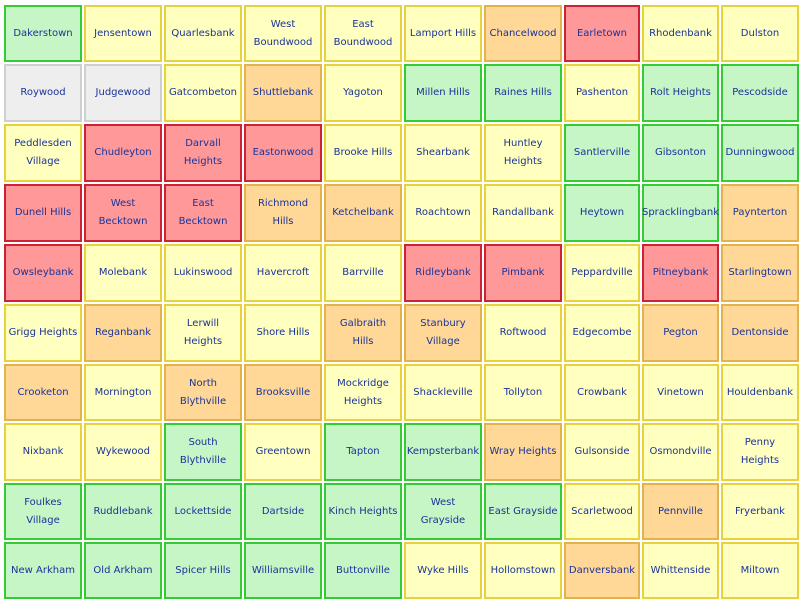 The height and width of the screenshot is (600, 800). I want to click on suburb-cell: Darvall Heights, so click(203, 153).